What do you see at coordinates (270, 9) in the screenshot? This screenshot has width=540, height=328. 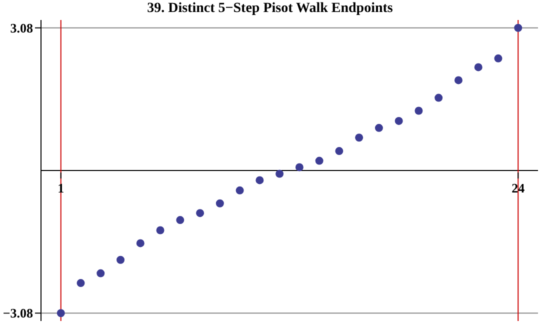 I see `chart-title: 39. Distinct 5−Step Pisot Walk Endpoints` at bounding box center [270, 9].